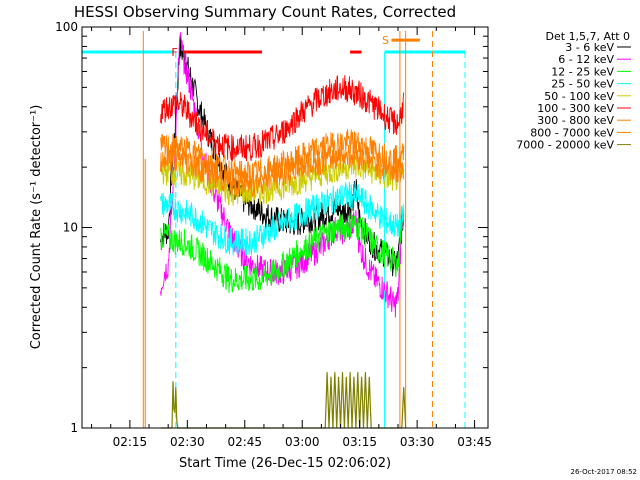 The image size is (640, 480). I want to click on y-tick-label: 1, so click(74, 428).